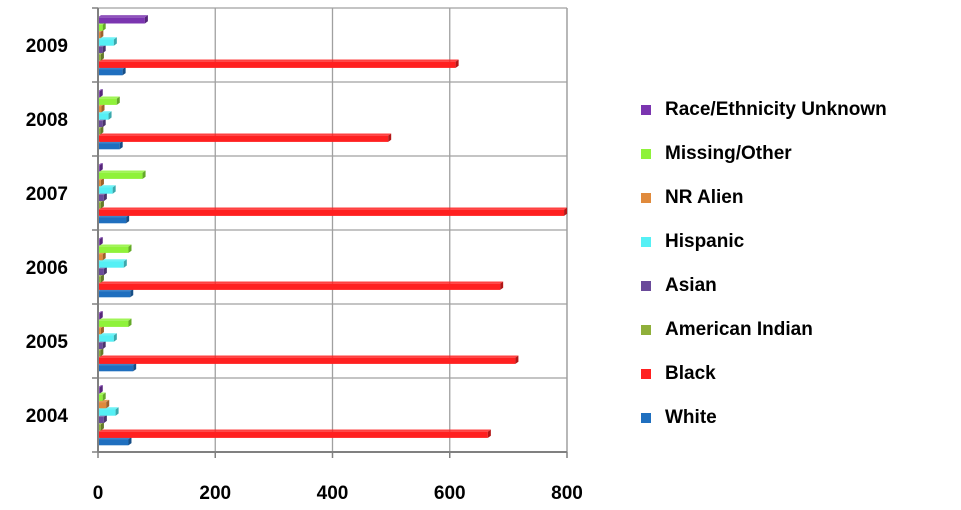  I want to click on bar-missing-other-2009, so click(102, 26).